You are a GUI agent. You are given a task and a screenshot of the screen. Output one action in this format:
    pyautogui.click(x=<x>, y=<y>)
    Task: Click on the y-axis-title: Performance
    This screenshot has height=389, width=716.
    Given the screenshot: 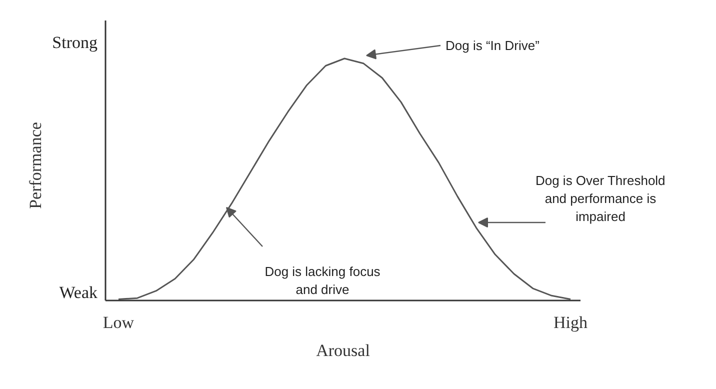 What is the action you would take?
    pyautogui.click(x=35, y=165)
    